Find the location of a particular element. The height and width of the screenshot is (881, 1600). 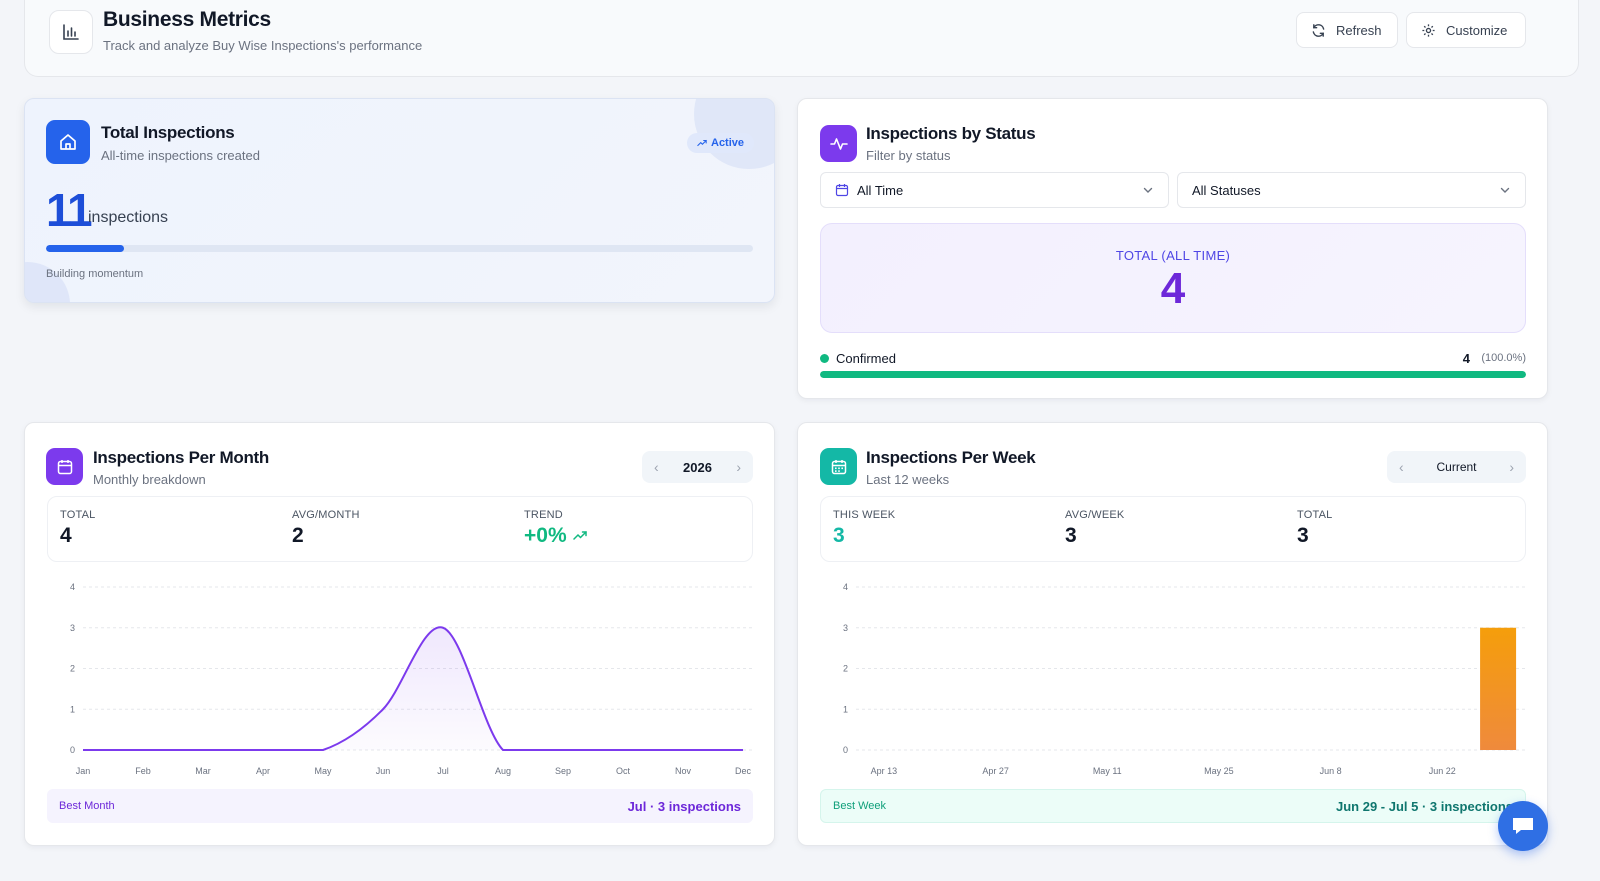

status-row-confirmed: Confirmed 4 (100.0%) is located at coordinates (1173, 358).